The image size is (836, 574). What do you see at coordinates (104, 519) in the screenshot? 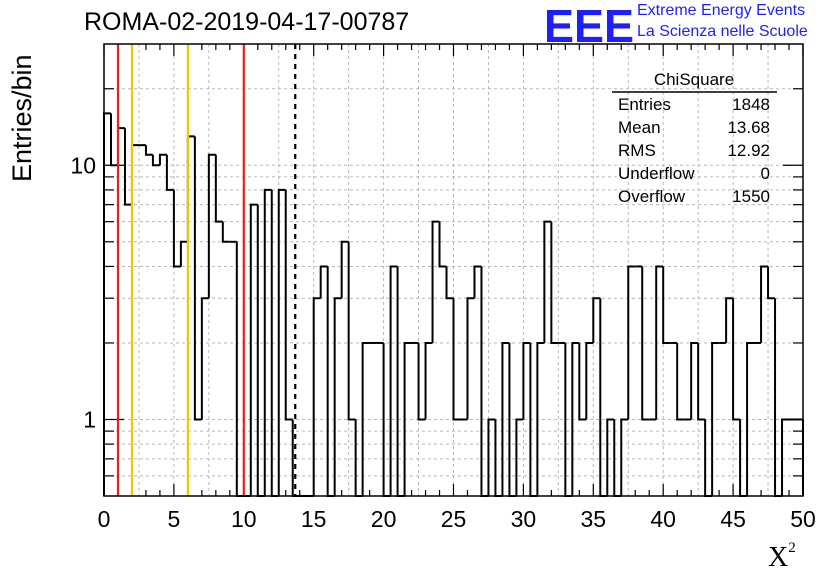
I see `x-tick-label: 0` at bounding box center [104, 519].